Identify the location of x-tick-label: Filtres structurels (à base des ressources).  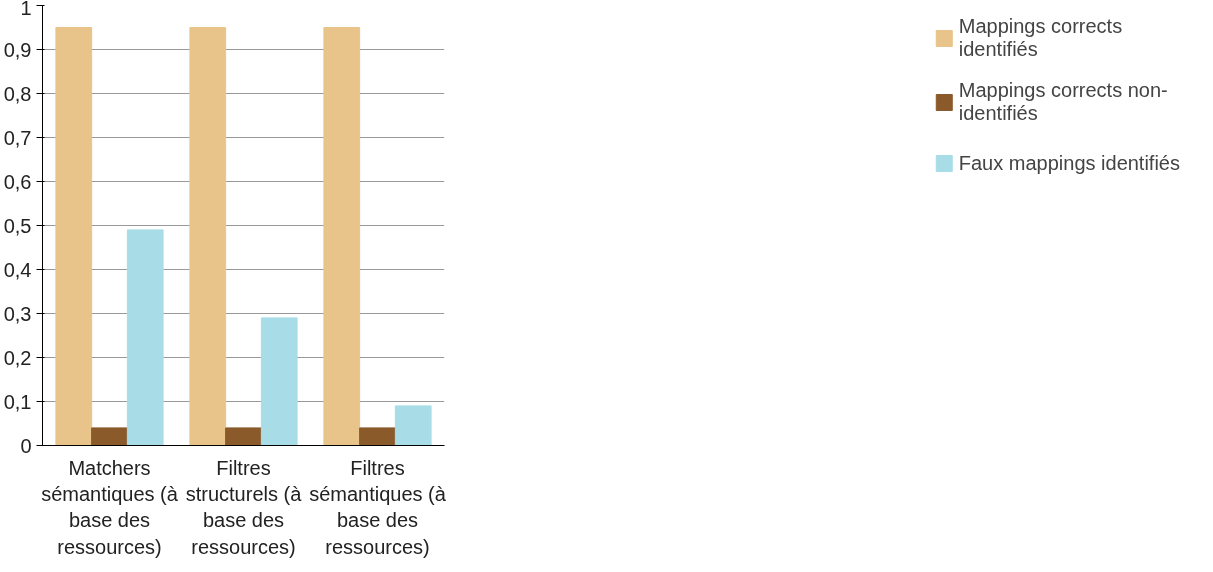
(244, 507).